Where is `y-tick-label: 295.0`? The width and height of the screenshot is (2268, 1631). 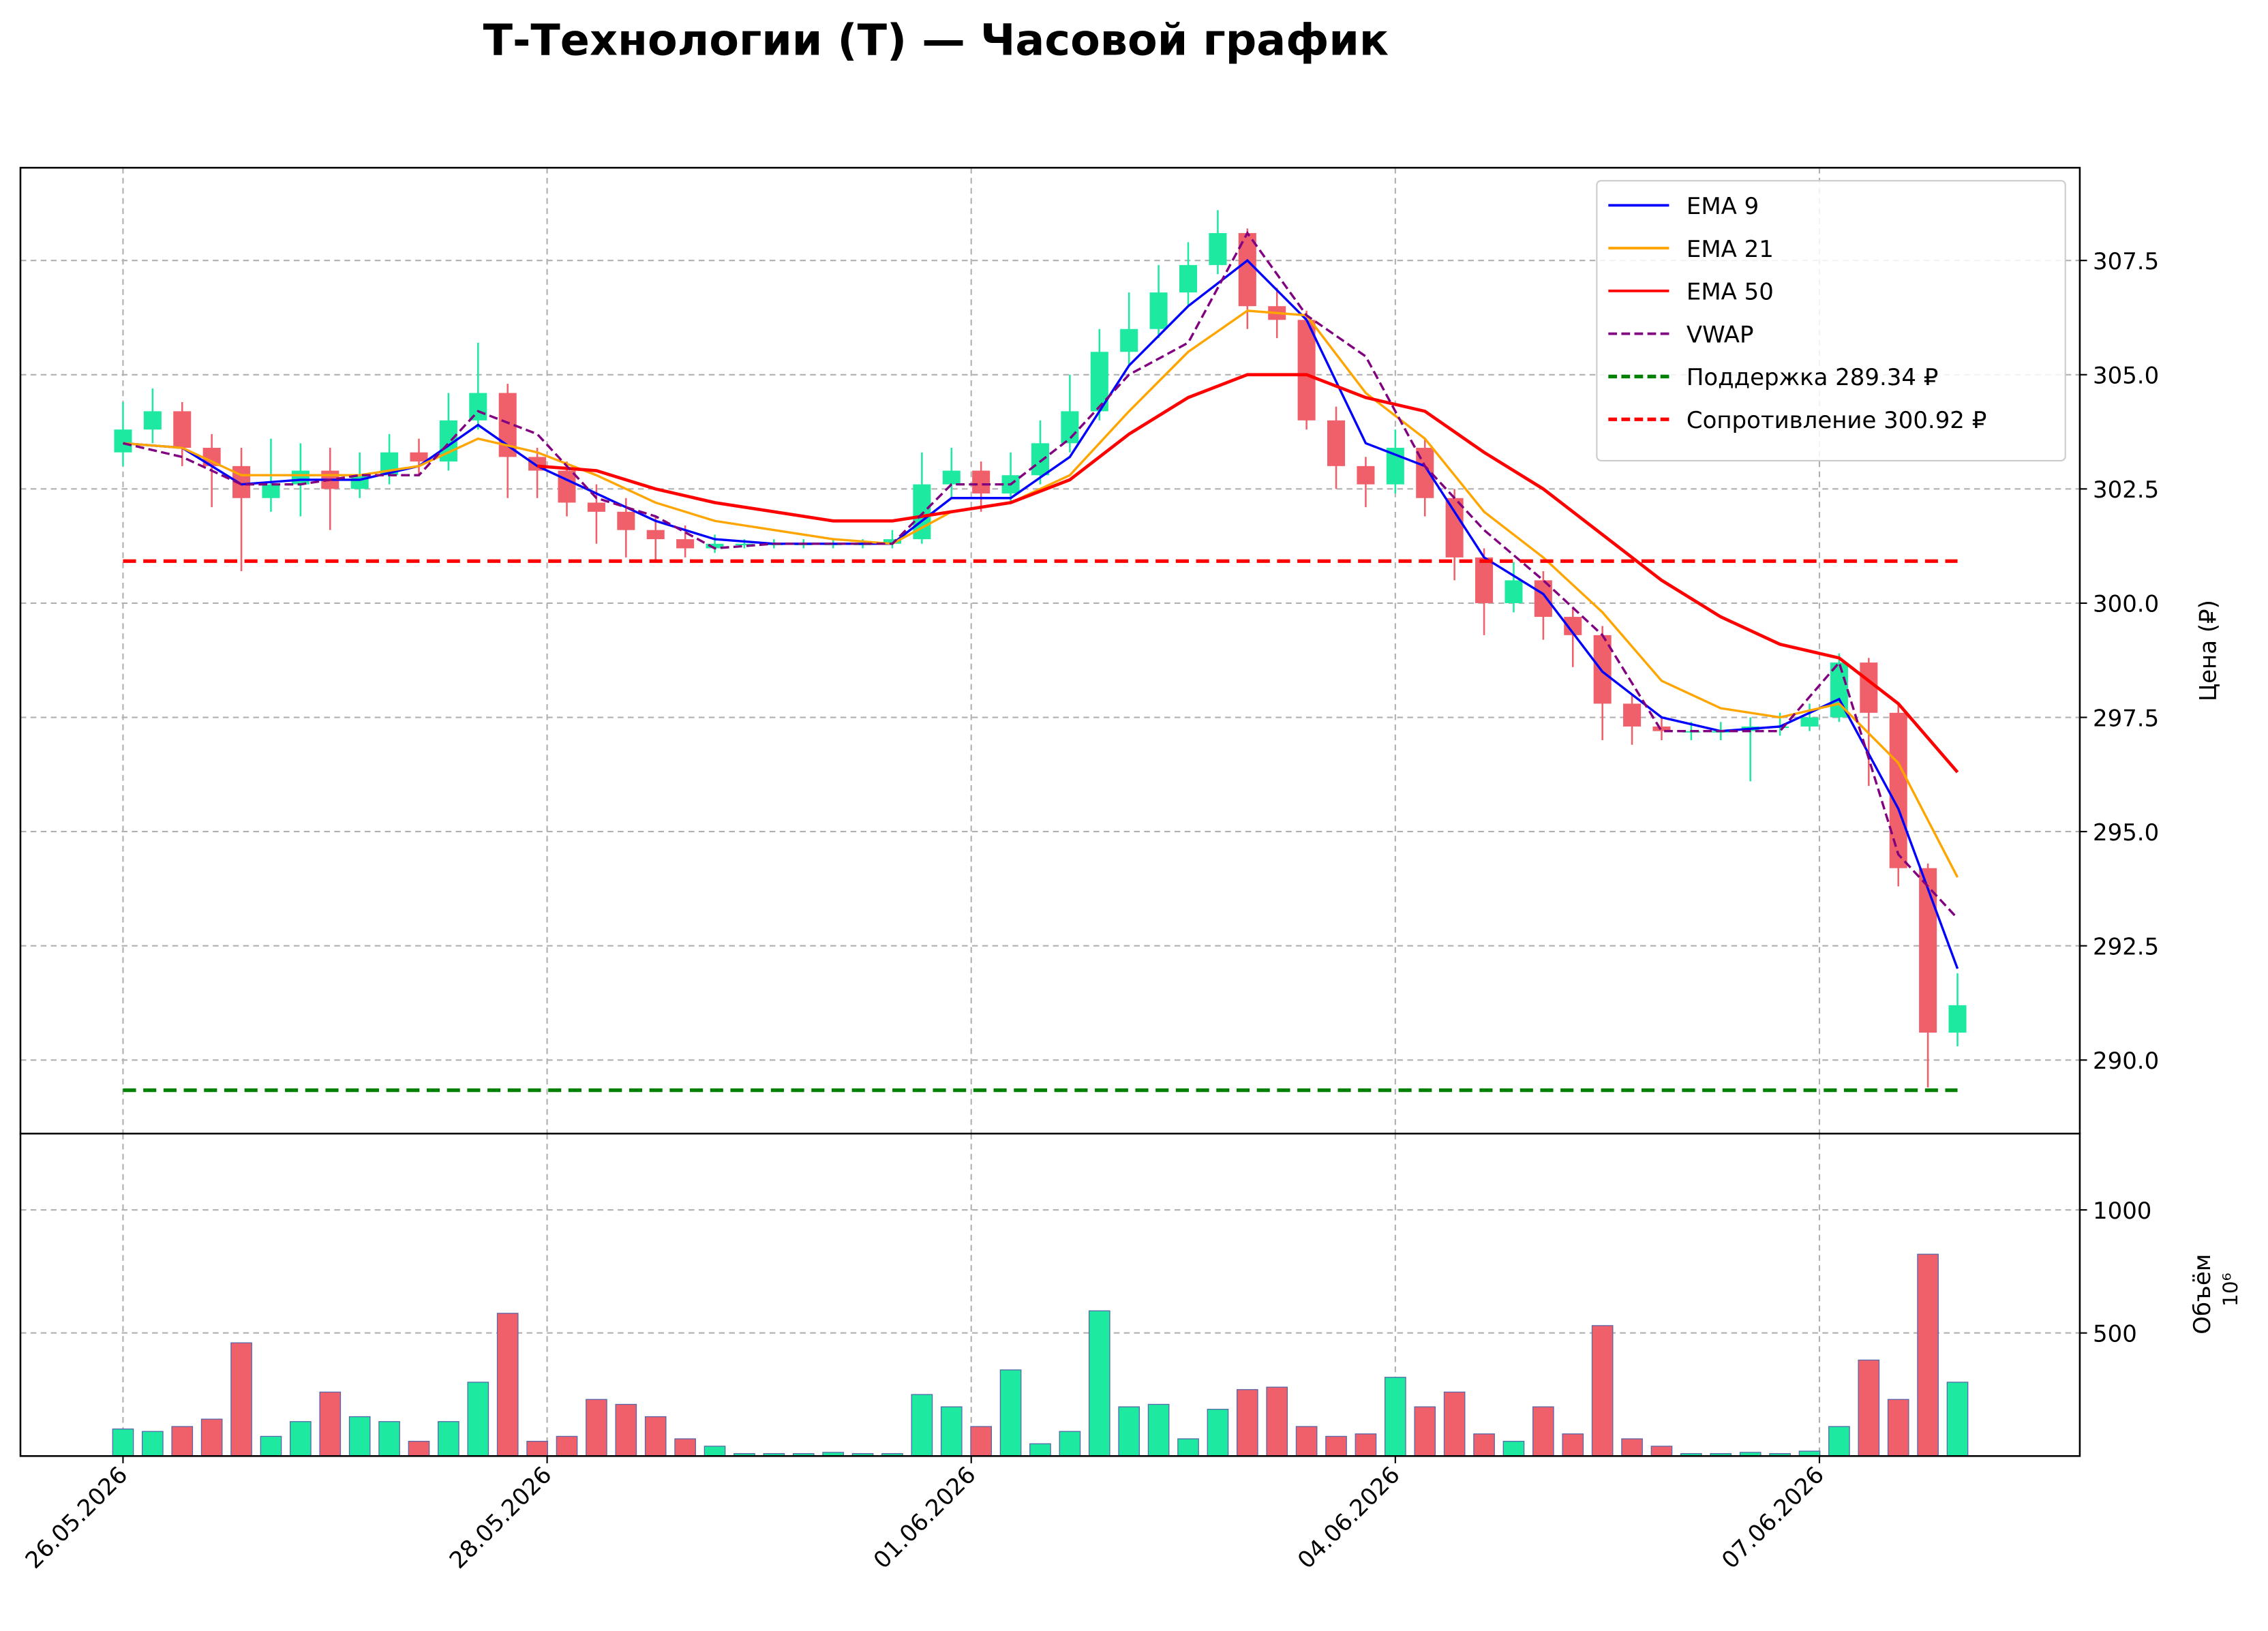 y-tick-label: 295.0 is located at coordinates (2126, 833).